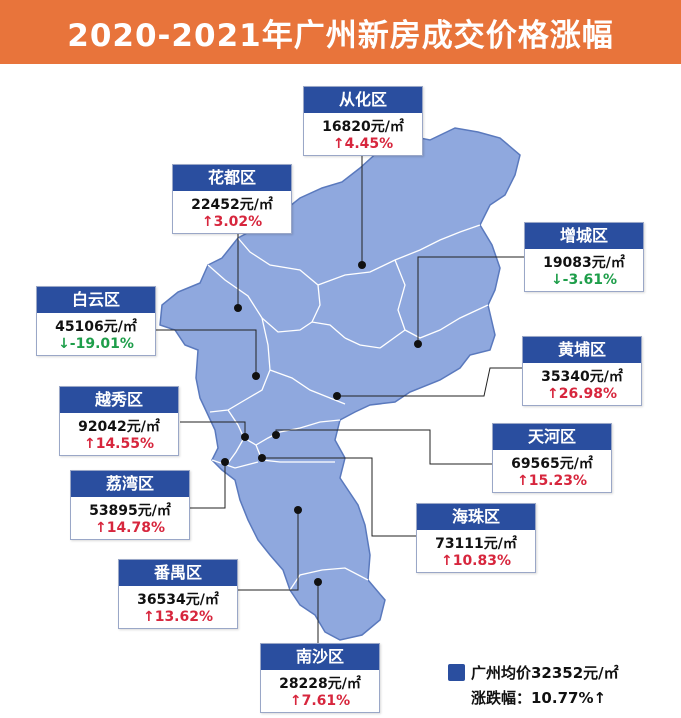 The image size is (681, 718). I want to click on card-tianhe: 天河区 69565元/㎡ ↑15.23%, so click(552, 458).